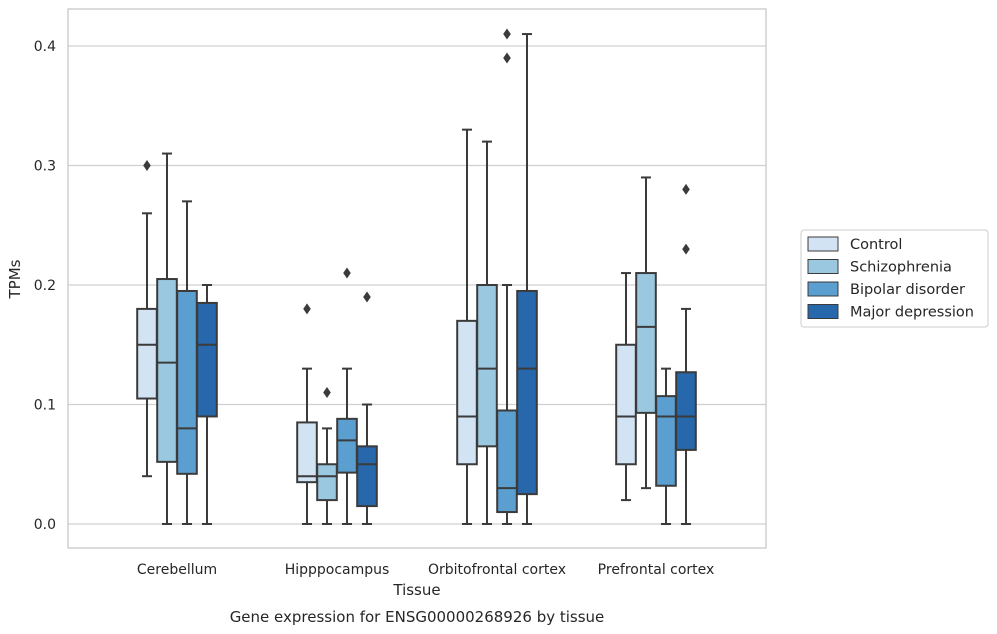  I want to click on y-tick-label: 0.2, so click(45, 286).